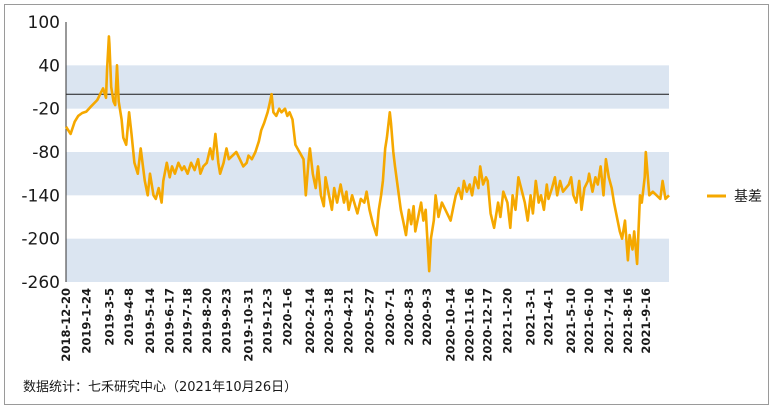 The image size is (774, 410). I want to click on x-tick-label: 2021-7-14, so click(609, 321).